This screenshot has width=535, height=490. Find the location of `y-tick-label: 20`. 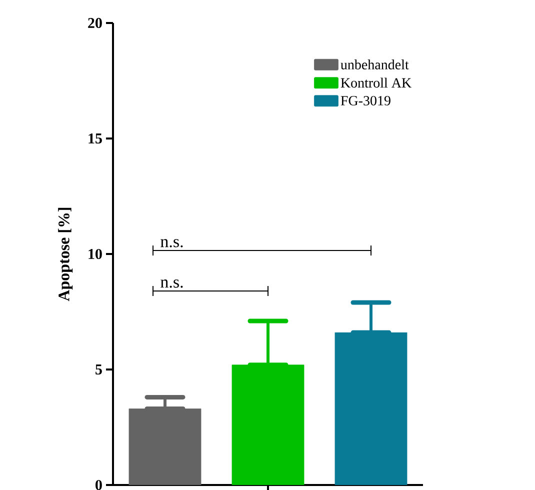

y-tick-label: 20 is located at coordinates (95, 23).